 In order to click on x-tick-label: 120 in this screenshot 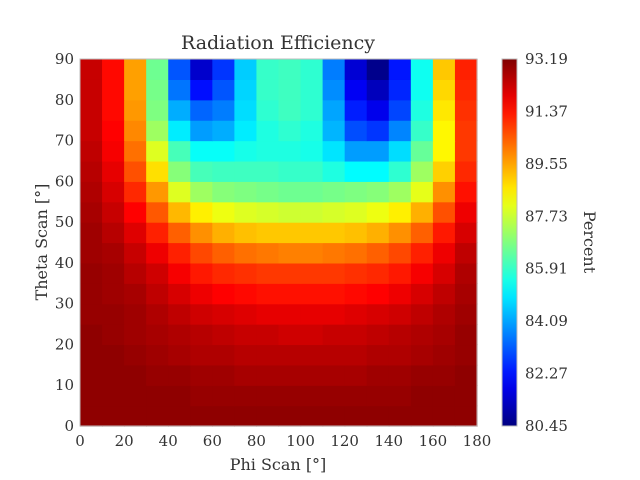, I will do `click(344, 441)`.